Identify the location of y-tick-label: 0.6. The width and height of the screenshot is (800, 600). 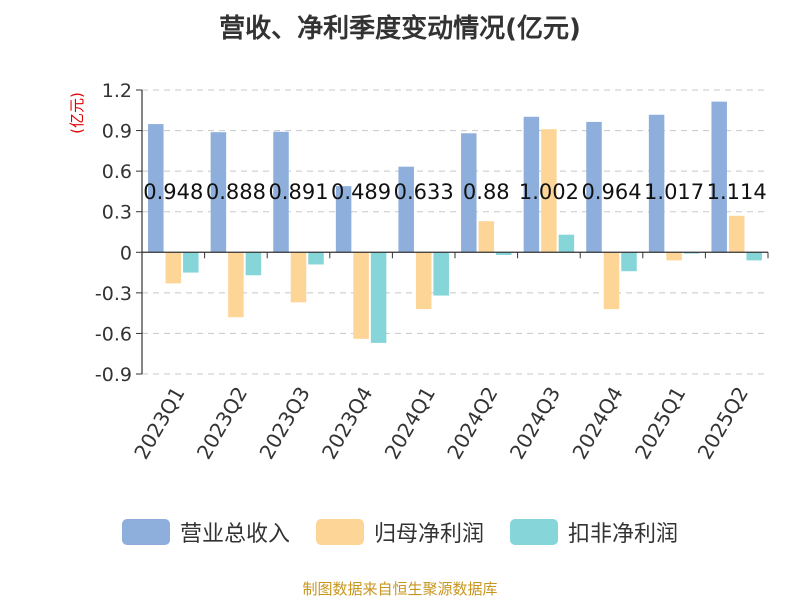
(117, 172).